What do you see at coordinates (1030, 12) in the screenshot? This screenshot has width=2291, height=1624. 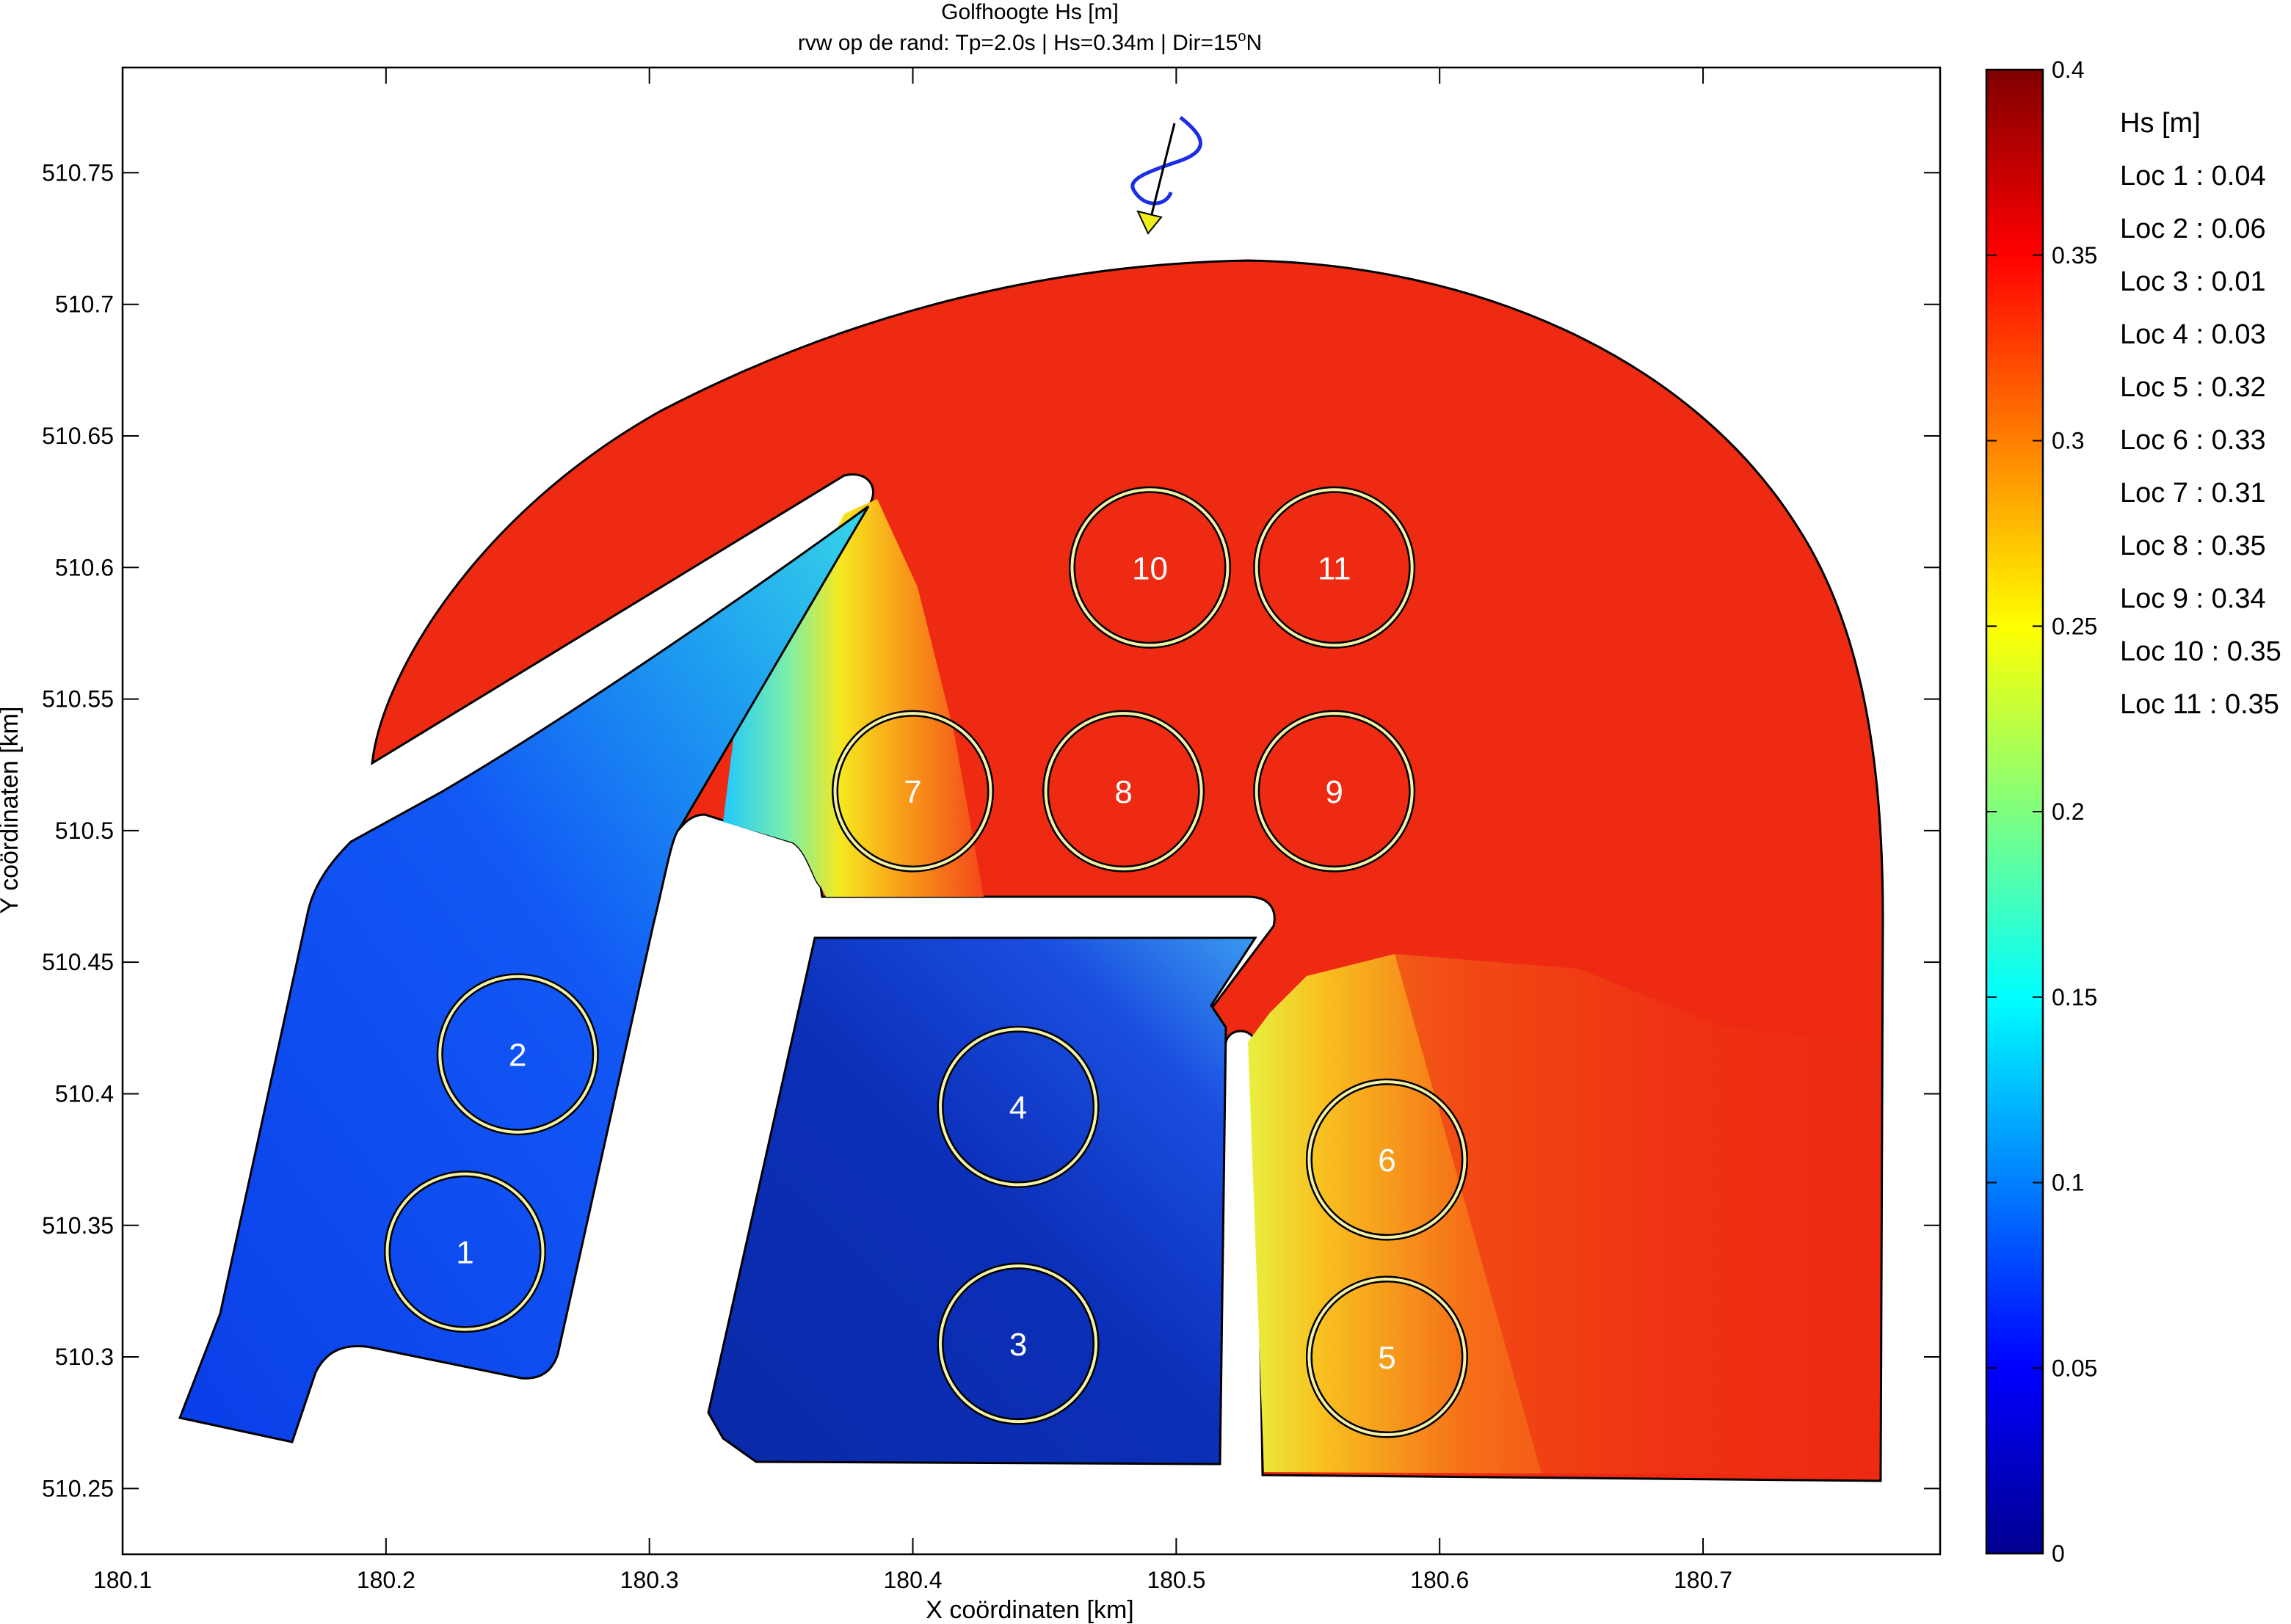 I see `chart-title: Golfhoogte Hs [m]` at bounding box center [1030, 12].